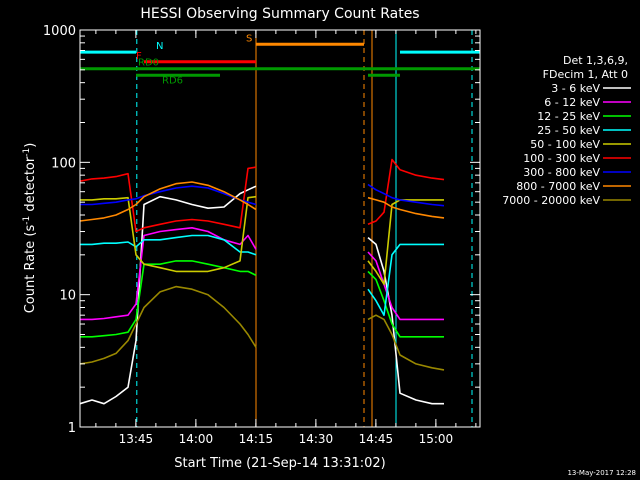 This screenshot has height=480, width=640. I want to click on y-axis-label: Count Rate (s-1 detector-1), so click(30, 228).